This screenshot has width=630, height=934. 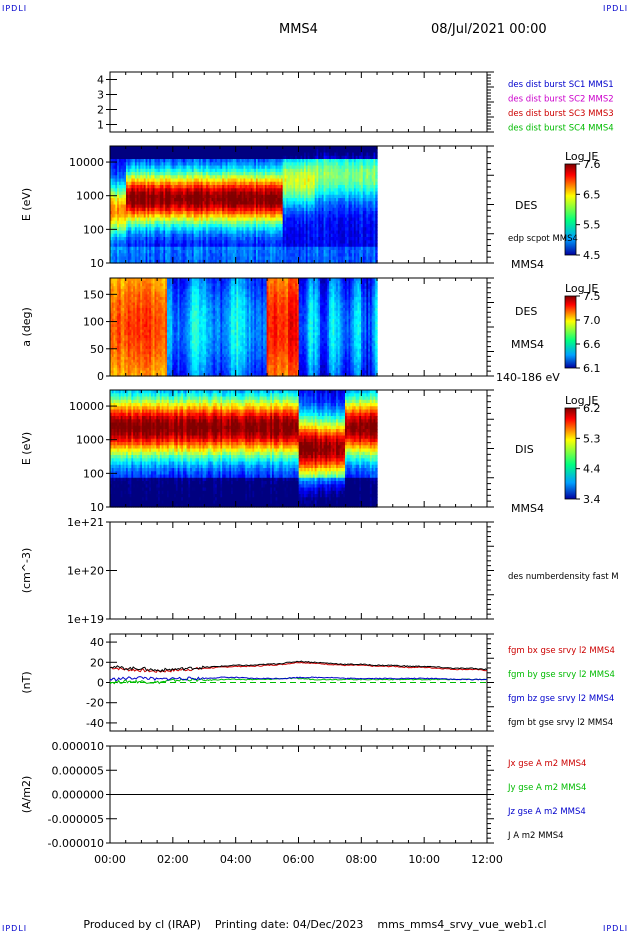 What do you see at coordinates (561, 651) in the screenshot?
I see `legend-entry-b: fgm bx gse srvy l2 MMS4` at bounding box center [561, 651].